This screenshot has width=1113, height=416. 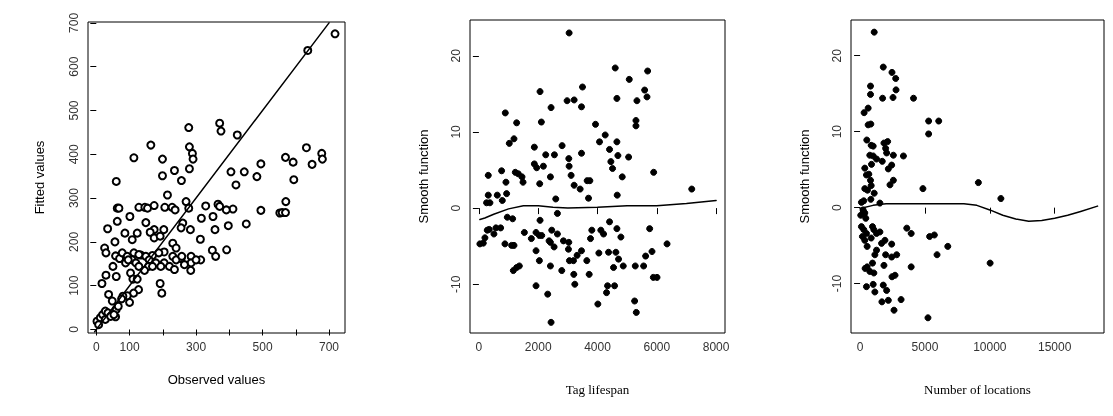 I want to click on x-tick-label: 15000, so click(x=1055, y=347).